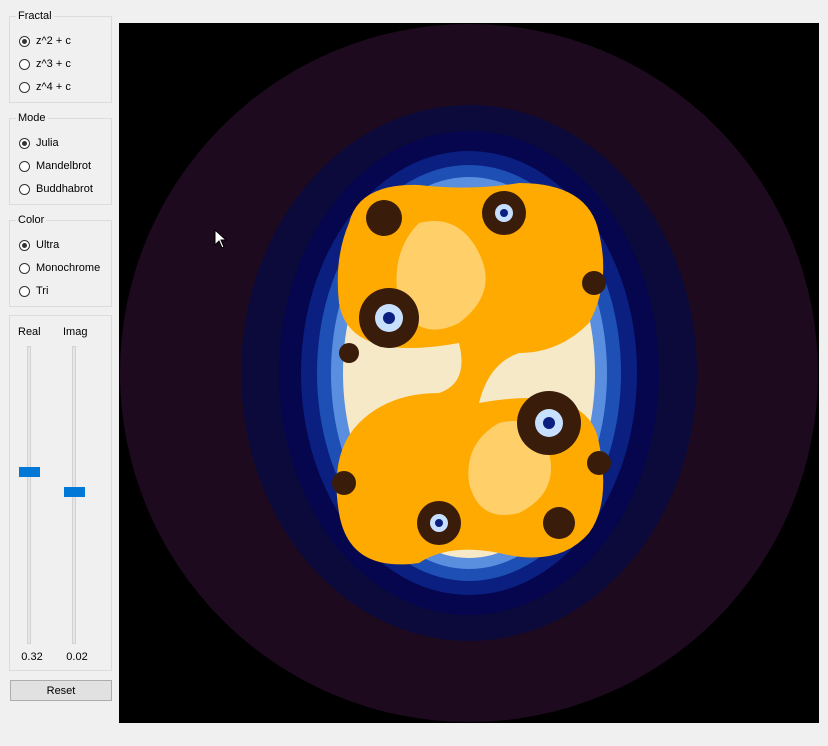 This screenshot has height=746, width=828. Describe the element at coordinates (42, 290) in the screenshot. I see `radio-label: Tri` at that location.